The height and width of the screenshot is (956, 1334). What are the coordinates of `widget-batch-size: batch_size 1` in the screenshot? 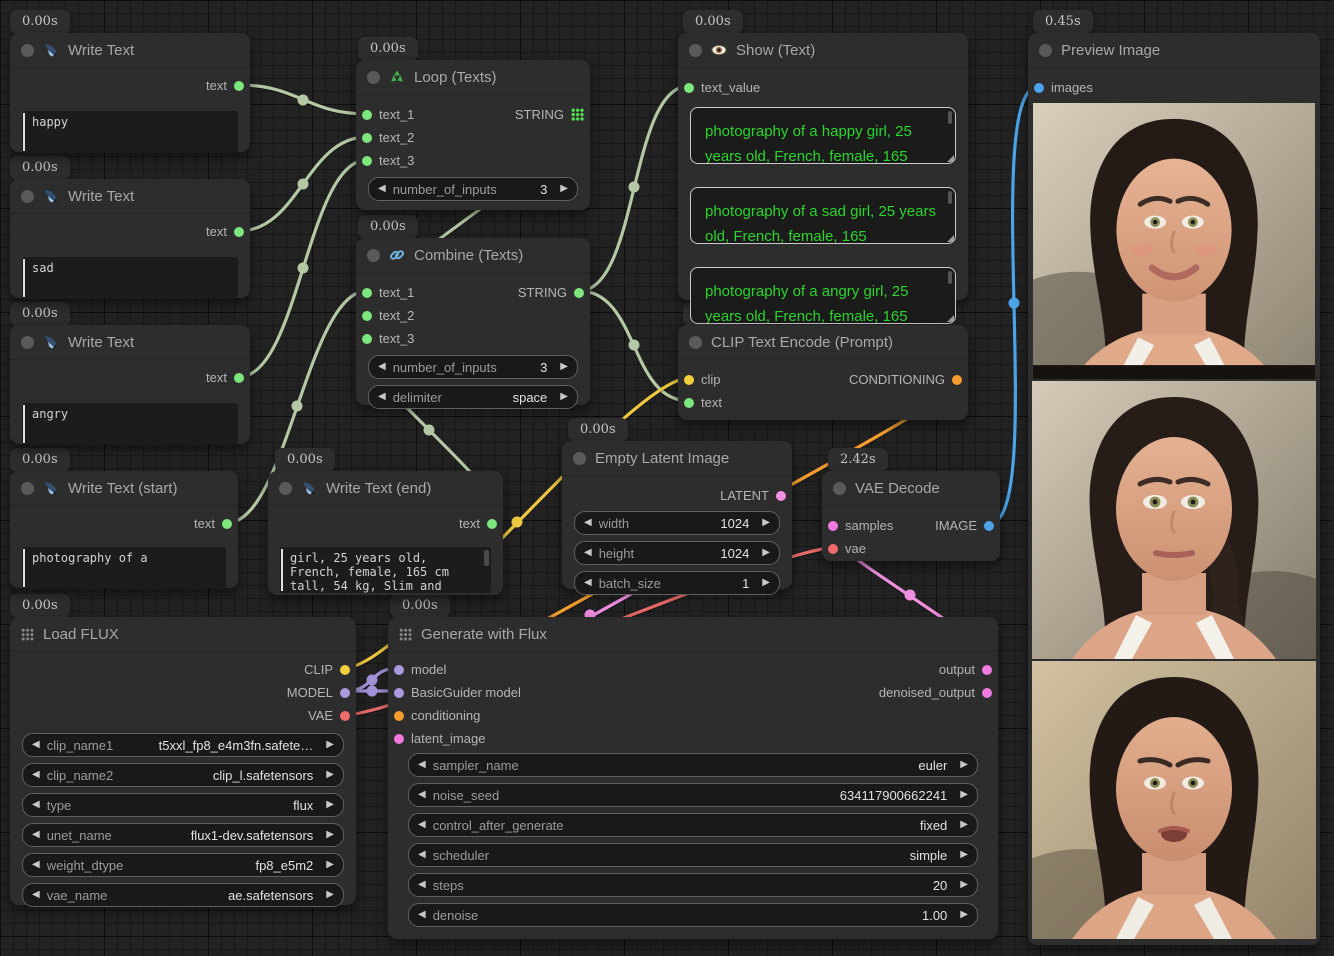 It's located at (677, 583).